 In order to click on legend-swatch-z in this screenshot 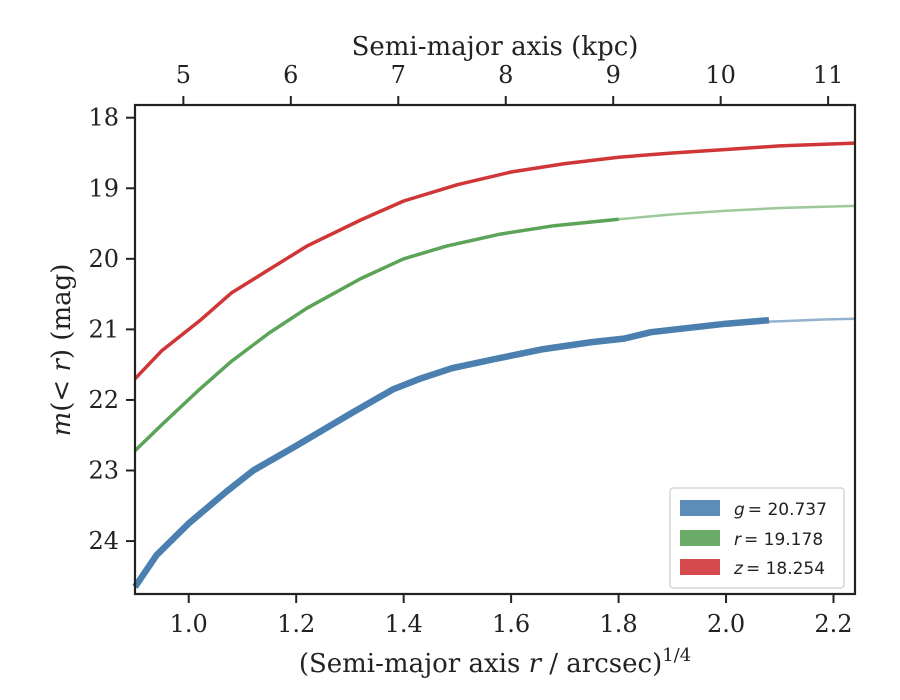, I will do `click(700, 567)`.